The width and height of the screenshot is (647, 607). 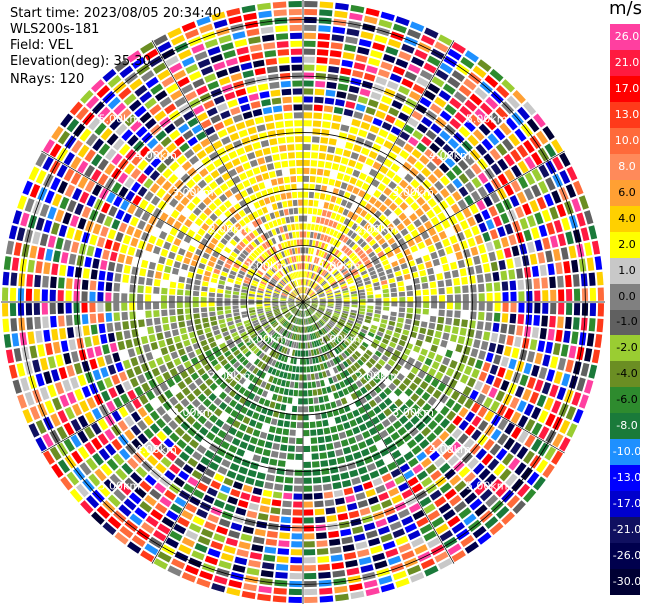 I want to click on colorbar-segment, so click(x=625, y=219).